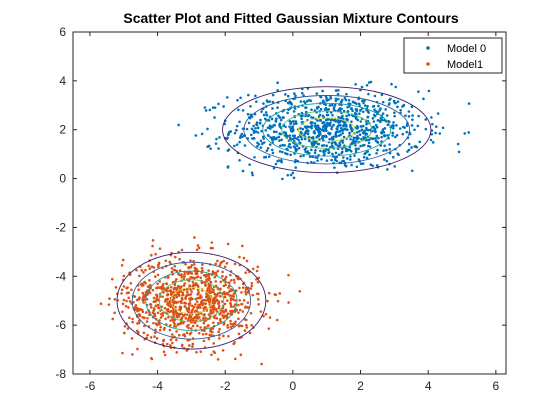 Image resolution: width=560 pixels, height=420 pixels. What do you see at coordinates (496, 386) in the screenshot?
I see `x-tick-label: 6` at bounding box center [496, 386].